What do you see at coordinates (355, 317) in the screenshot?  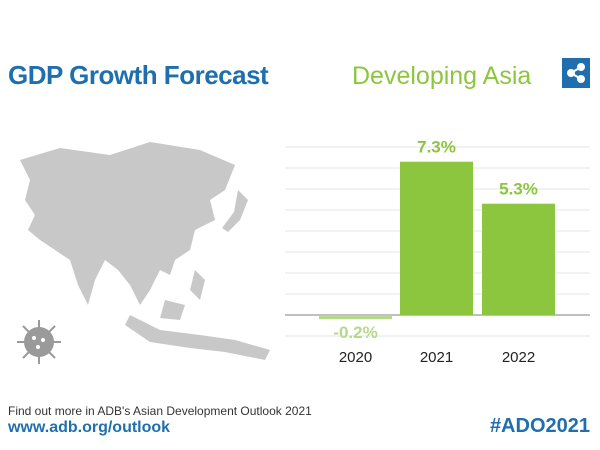 I see `bar-2020` at bounding box center [355, 317].